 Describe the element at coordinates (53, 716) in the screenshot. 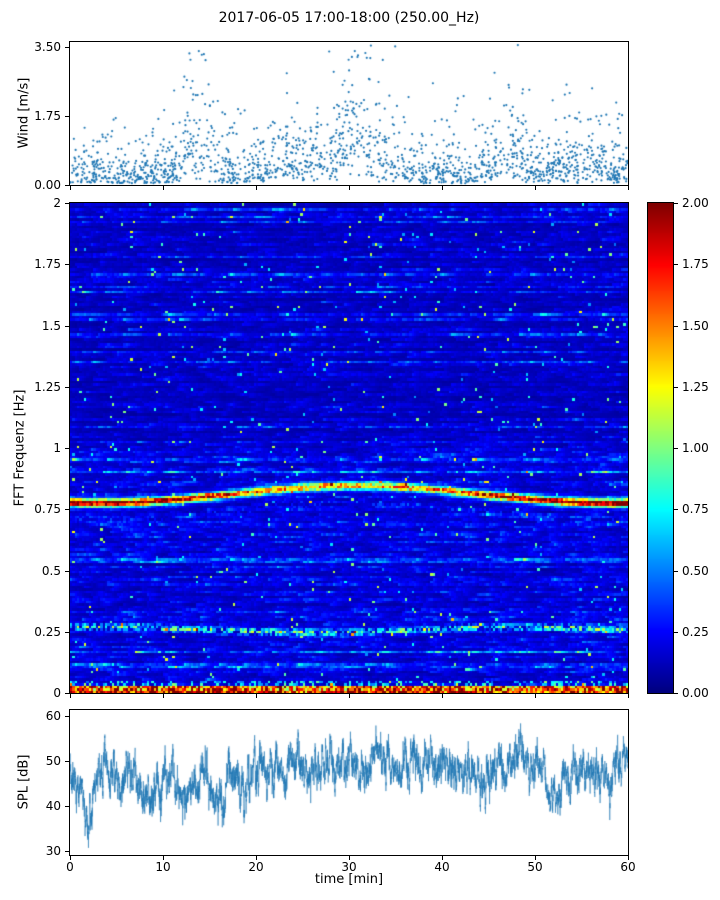

I see `spl-ytick-label: 60` at that location.